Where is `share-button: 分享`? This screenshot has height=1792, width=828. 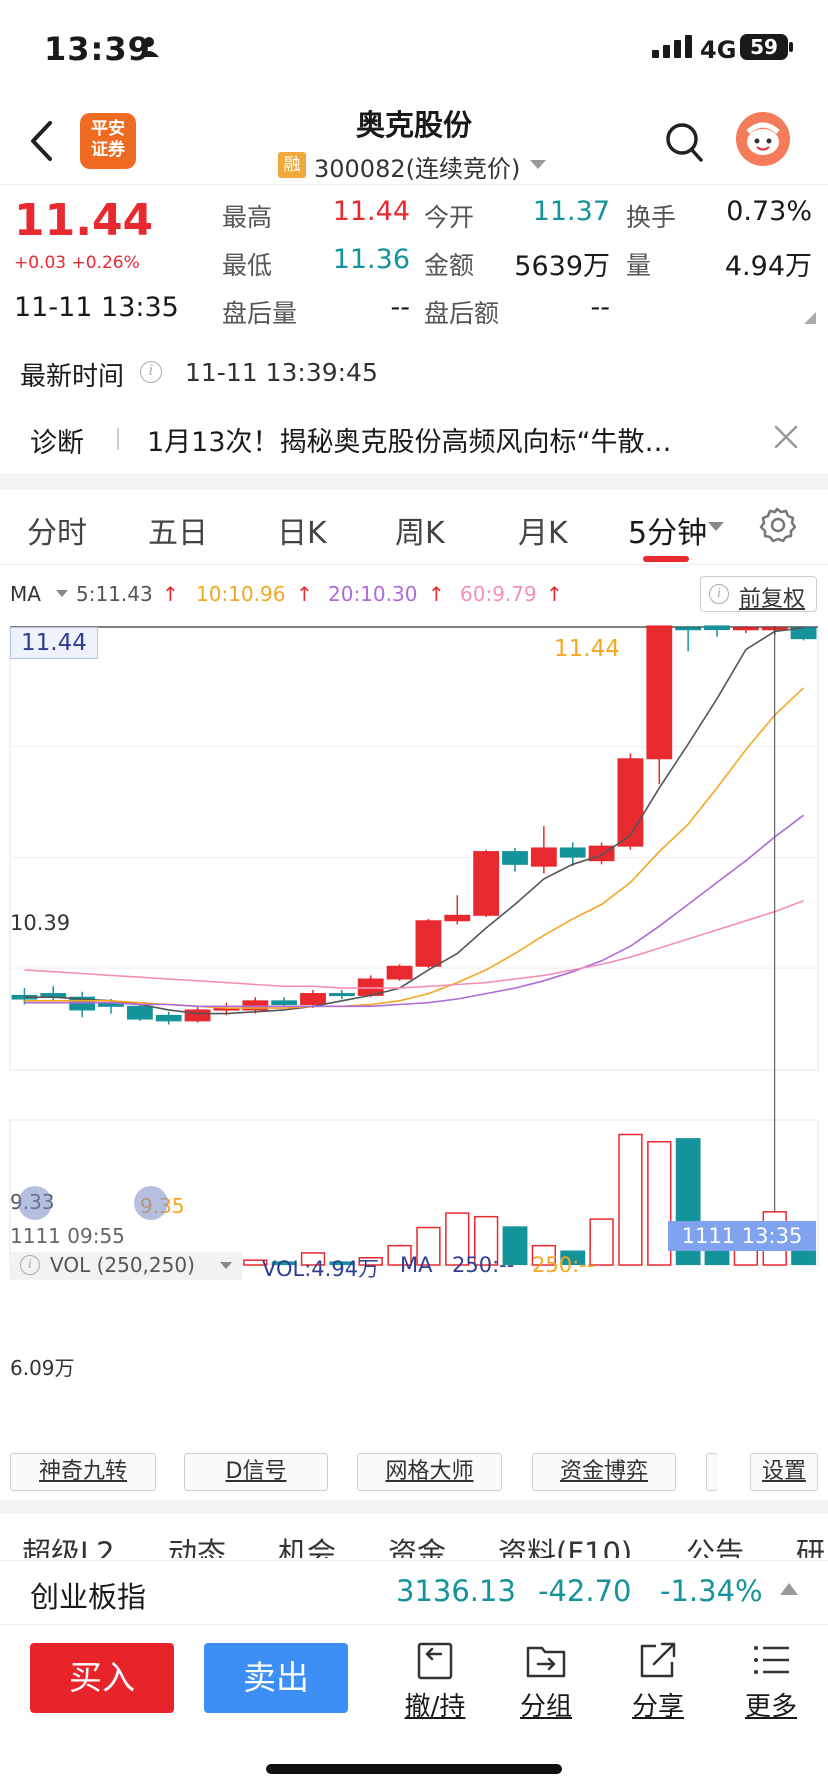 share-button: 分享 is located at coordinates (657, 1707).